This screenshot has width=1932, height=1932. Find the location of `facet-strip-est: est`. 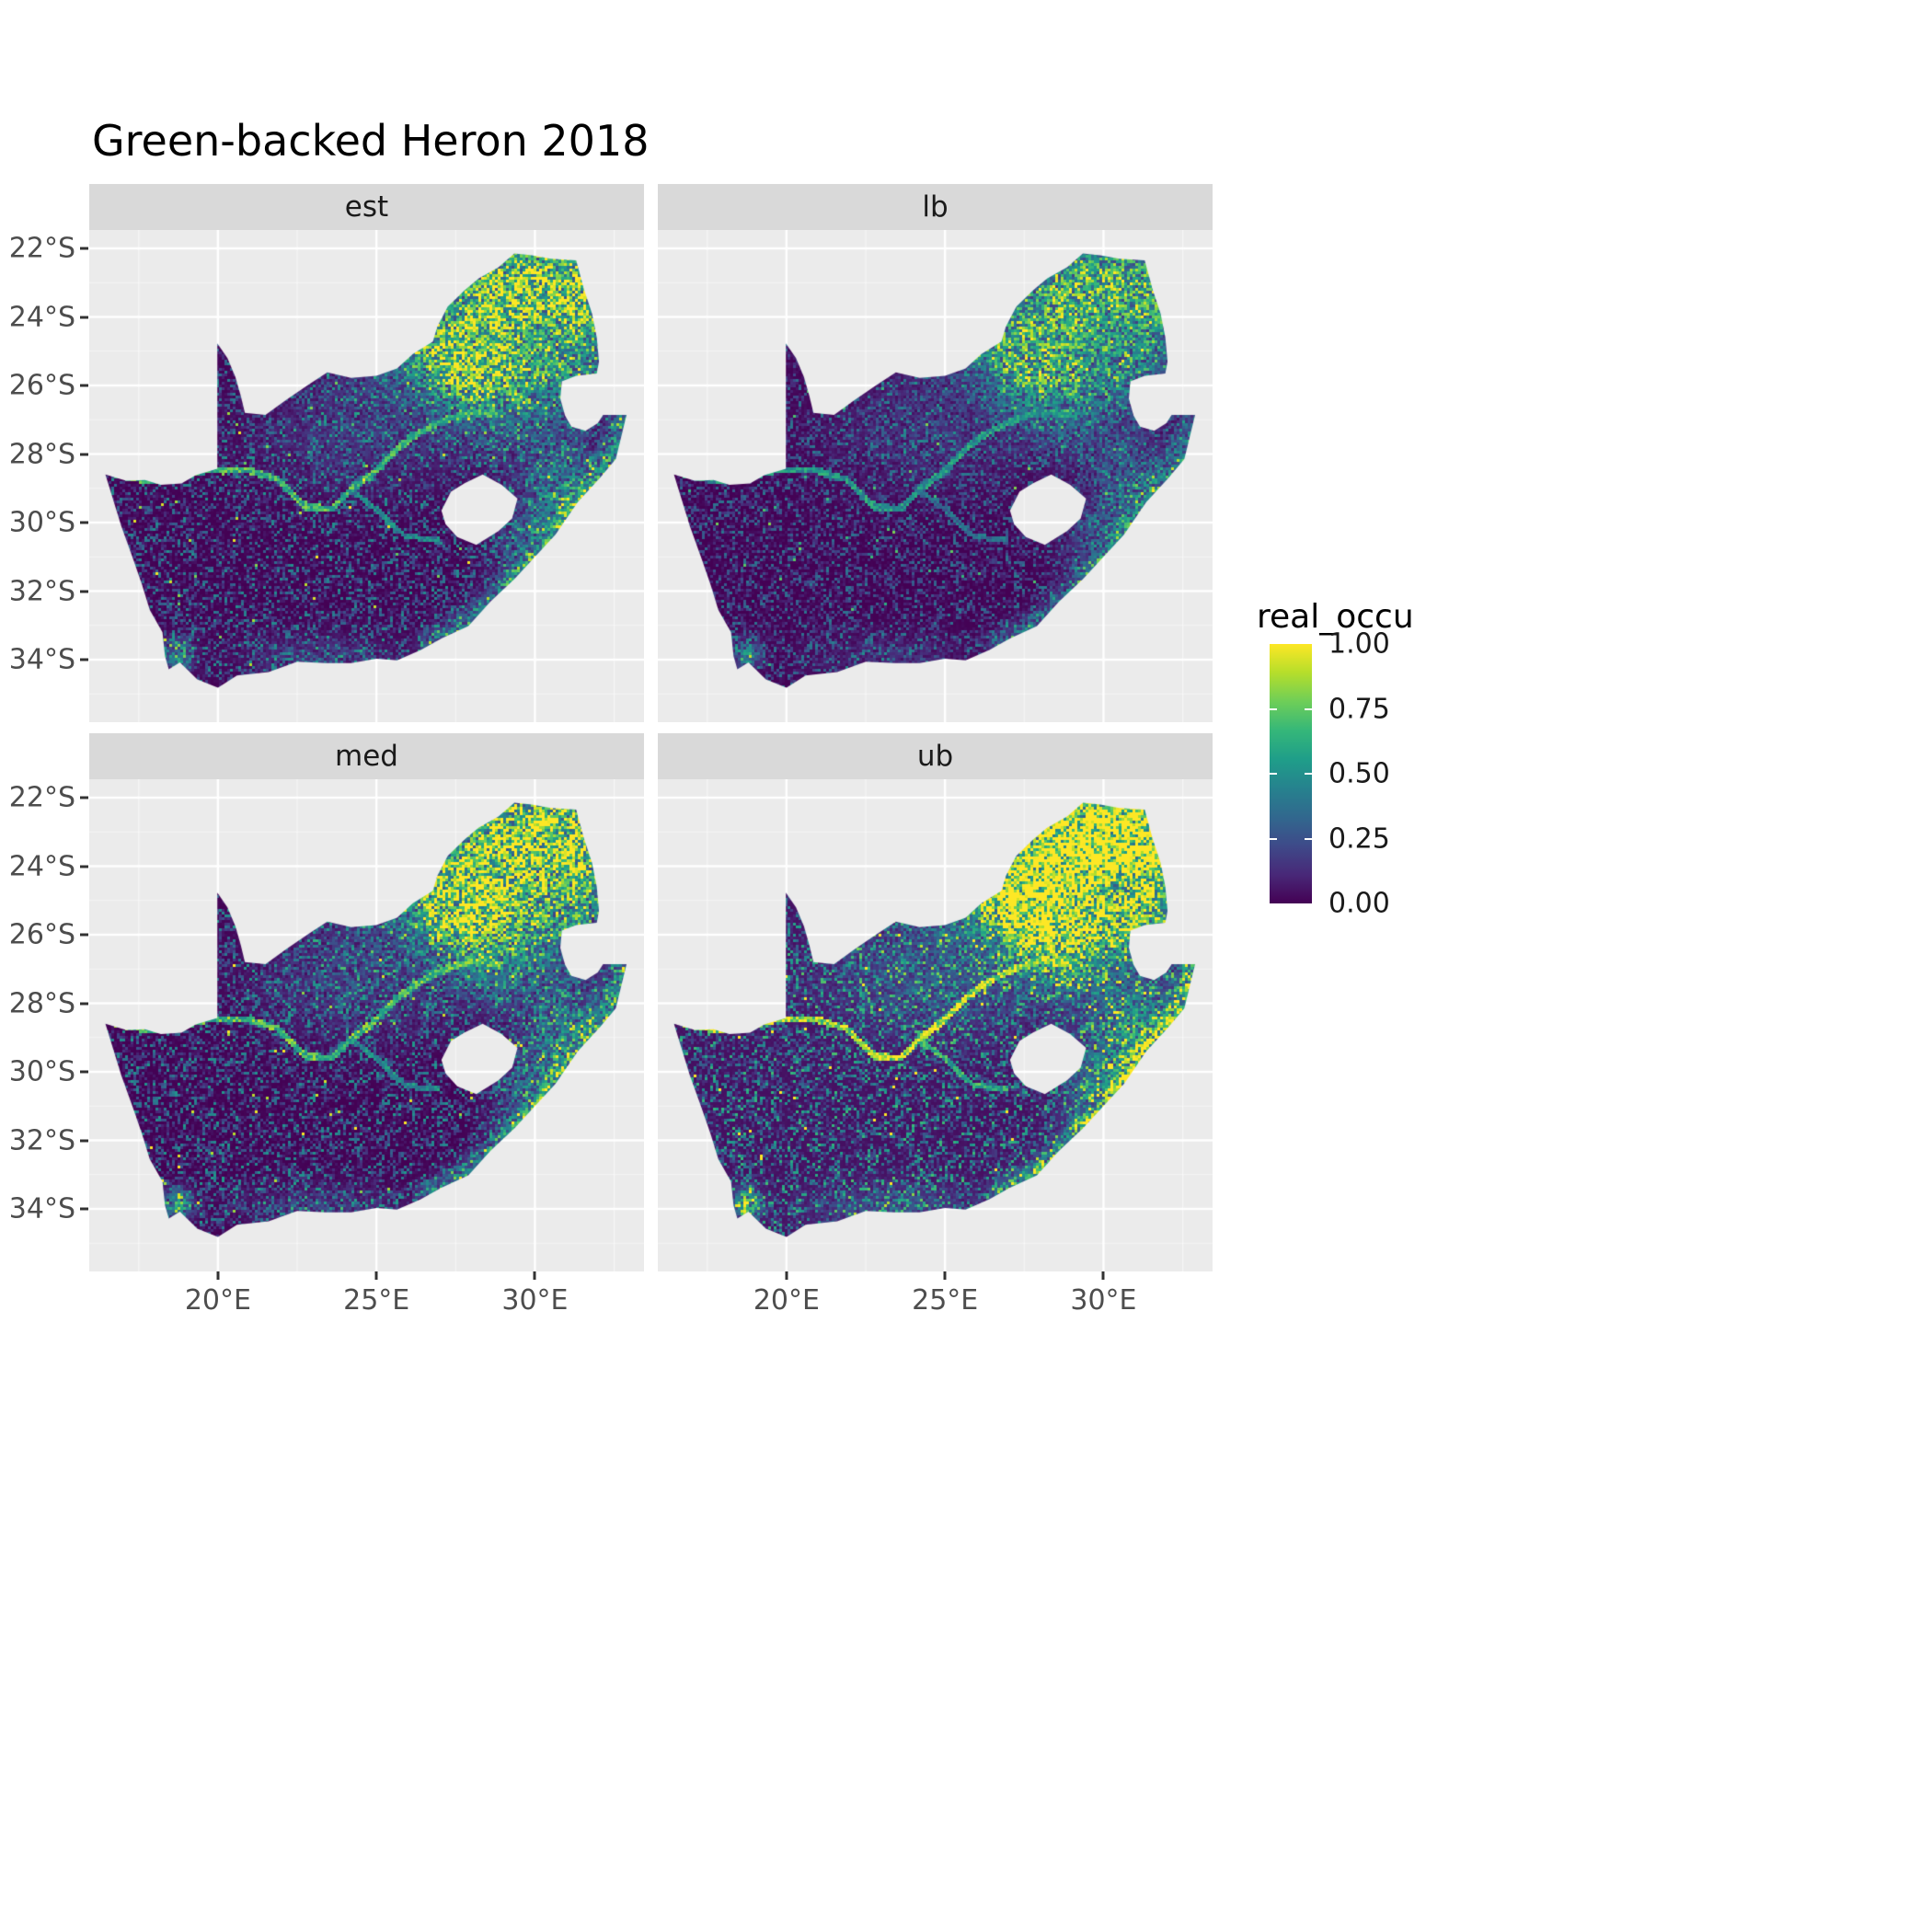

facet-strip-est: est is located at coordinates (366, 207).